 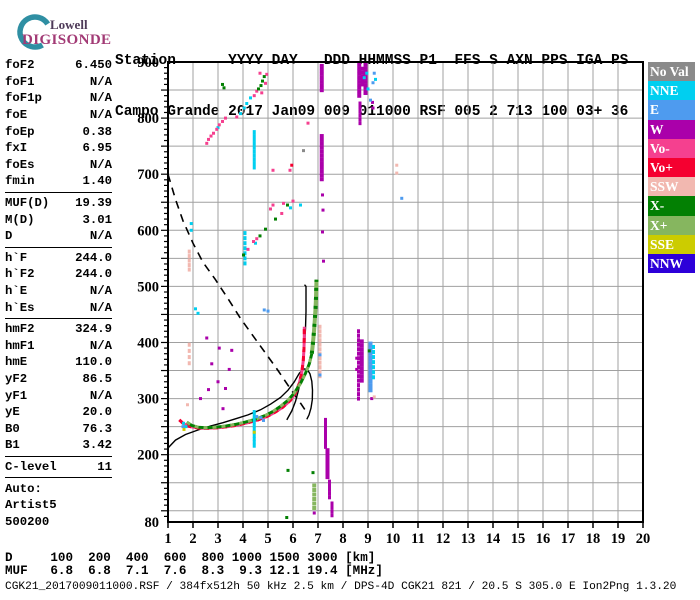 What do you see at coordinates (58, 115) in the screenshot?
I see `param-row-foe: foE N/A` at bounding box center [58, 115].